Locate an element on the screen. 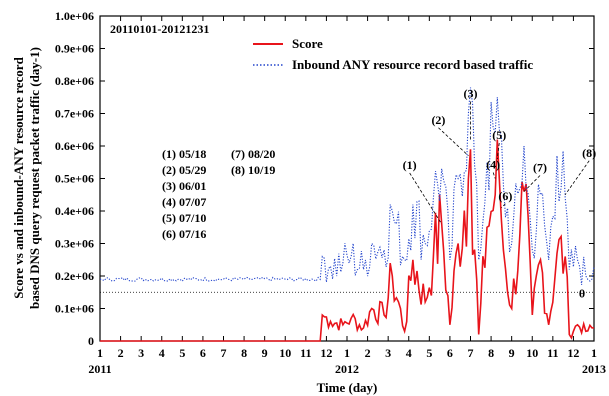 The image size is (609, 396). event-entry: (8) 10/19 is located at coordinates (253, 170).